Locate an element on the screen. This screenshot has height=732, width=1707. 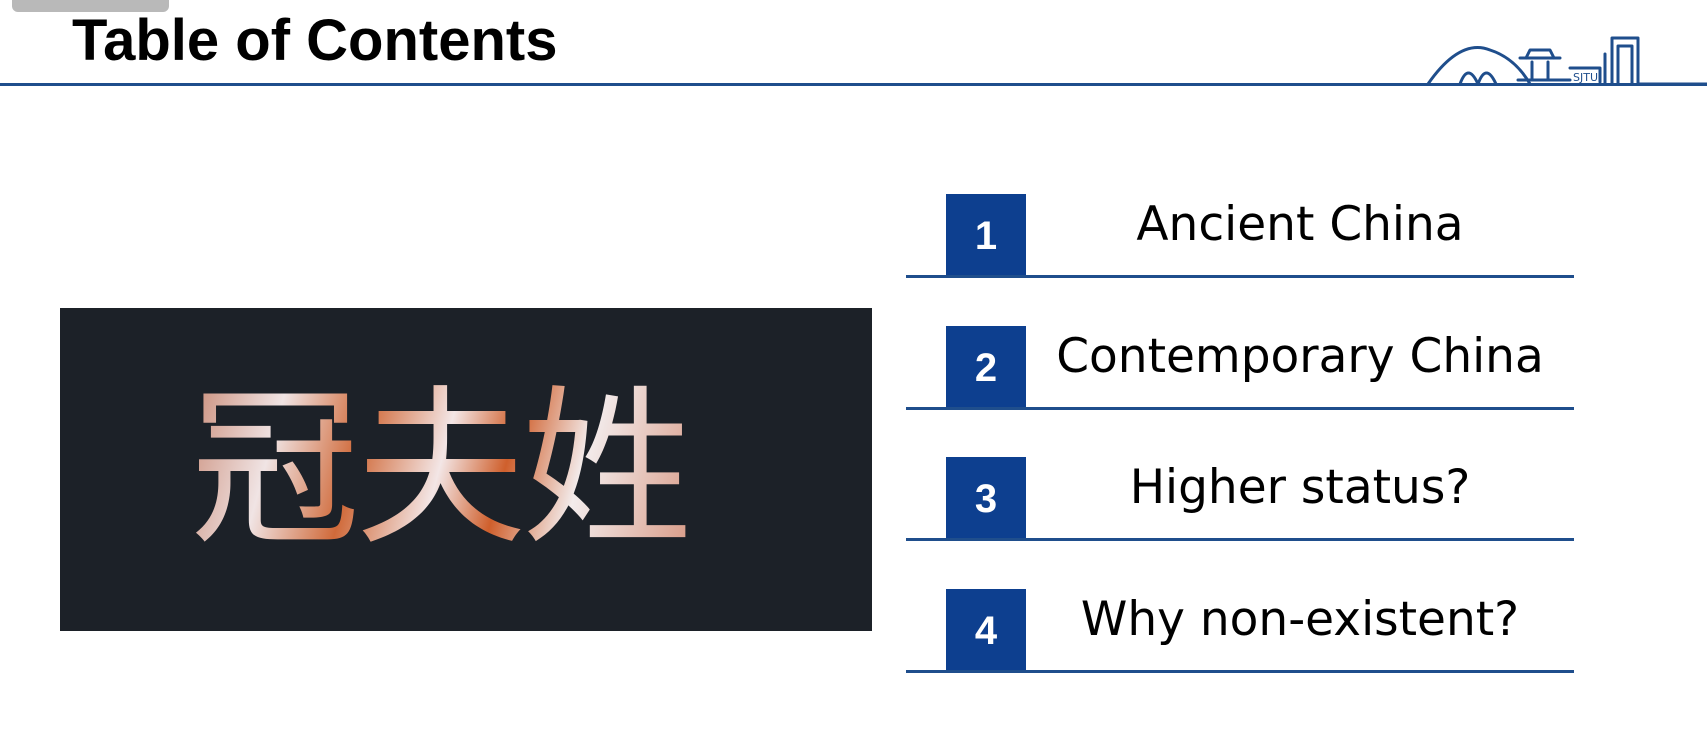
toc-number-badge: 2 is located at coordinates (986, 368).